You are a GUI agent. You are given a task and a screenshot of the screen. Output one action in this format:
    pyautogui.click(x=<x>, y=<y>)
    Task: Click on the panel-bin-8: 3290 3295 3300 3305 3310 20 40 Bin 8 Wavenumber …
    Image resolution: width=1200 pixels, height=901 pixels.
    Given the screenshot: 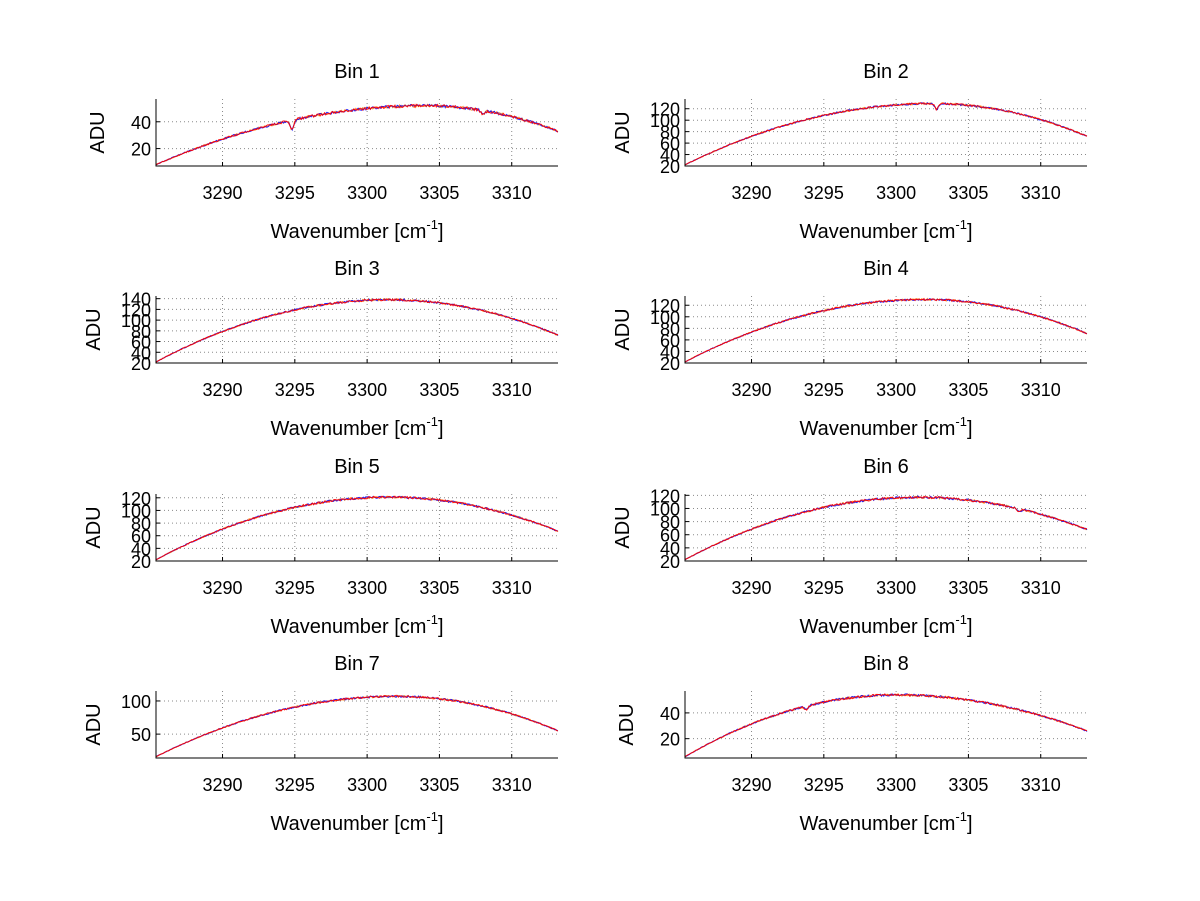 What is the action you would take?
    pyautogui.click(x=852, y=744)
    